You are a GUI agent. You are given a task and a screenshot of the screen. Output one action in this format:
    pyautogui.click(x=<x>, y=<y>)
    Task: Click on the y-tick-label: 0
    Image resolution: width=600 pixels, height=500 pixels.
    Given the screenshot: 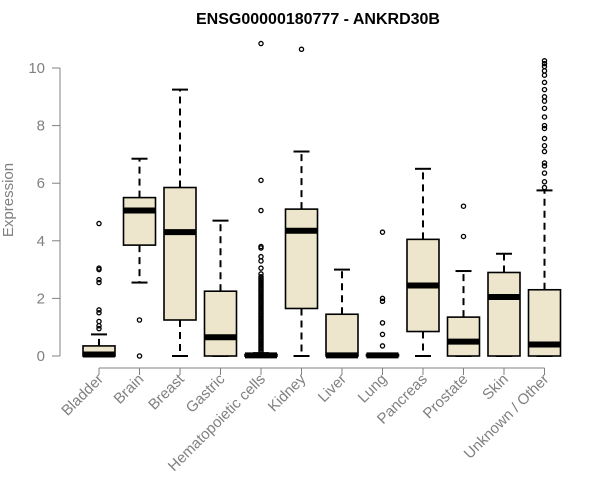 What is the action you would take?
    pyautogui.click(x=41, y=356)
    